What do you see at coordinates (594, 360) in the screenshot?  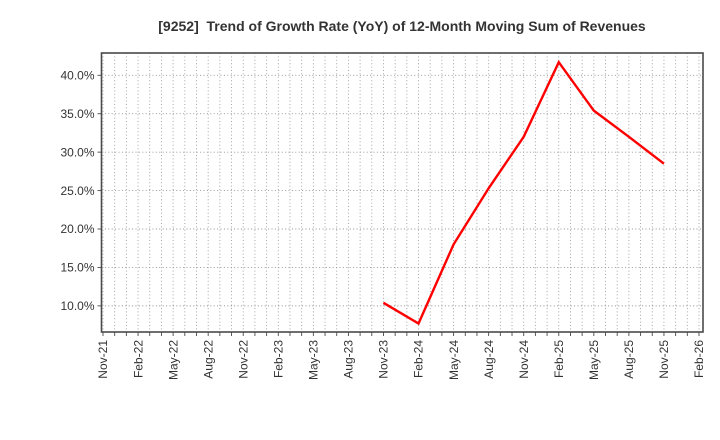 I see `x-tick-label: May-25` at bounding box center [594, 360].